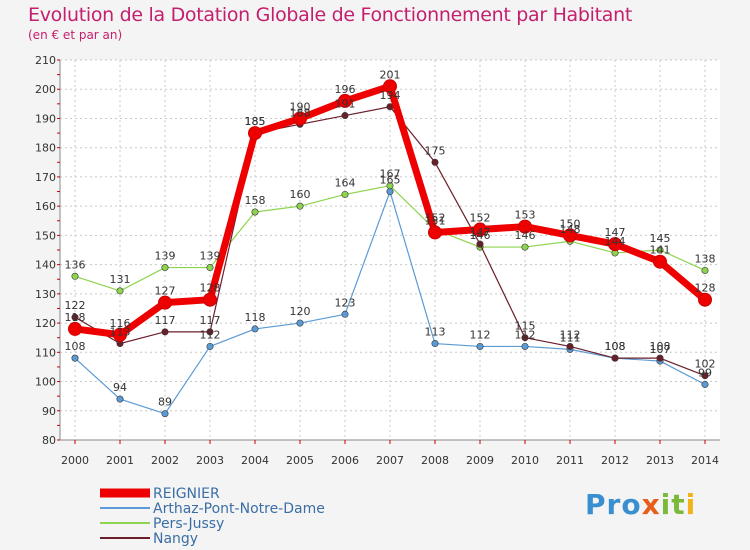 This screenshot has height=550, width=750. What do you see at coordinates (75, 346) in the screenshot?
I see `data-label-arthaz: 108` at bounding box center [75, 346].